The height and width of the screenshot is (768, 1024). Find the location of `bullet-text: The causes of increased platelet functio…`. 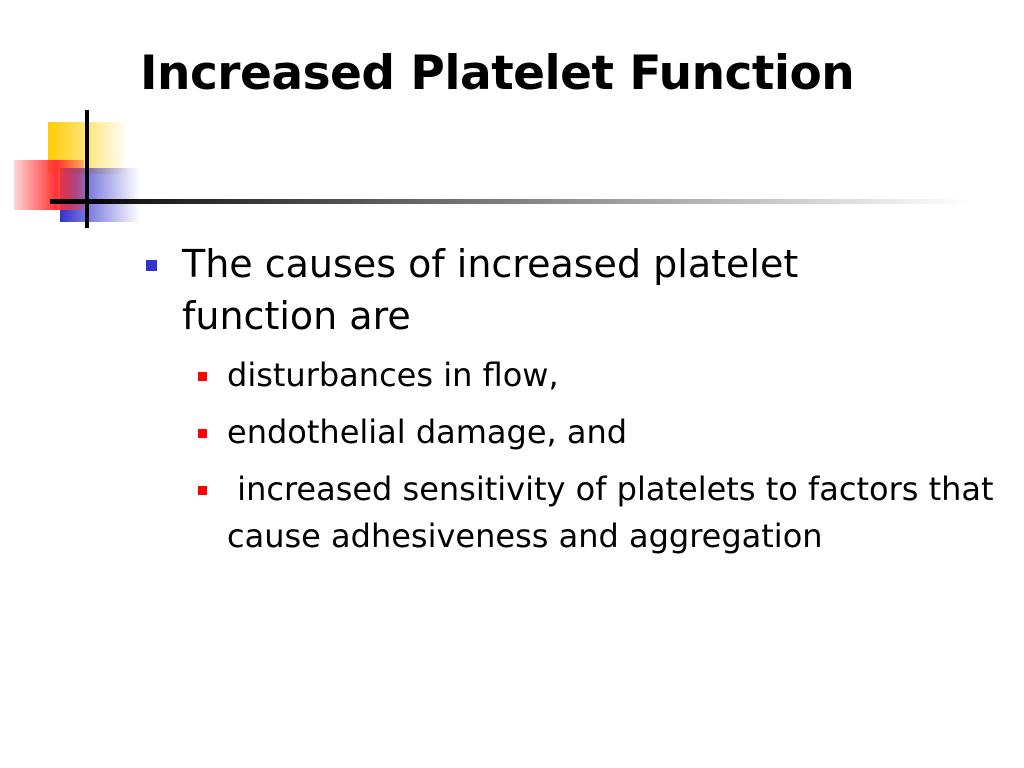

bullet-text: The causes of increased platelet functio… is located at coordinates (490, 290).